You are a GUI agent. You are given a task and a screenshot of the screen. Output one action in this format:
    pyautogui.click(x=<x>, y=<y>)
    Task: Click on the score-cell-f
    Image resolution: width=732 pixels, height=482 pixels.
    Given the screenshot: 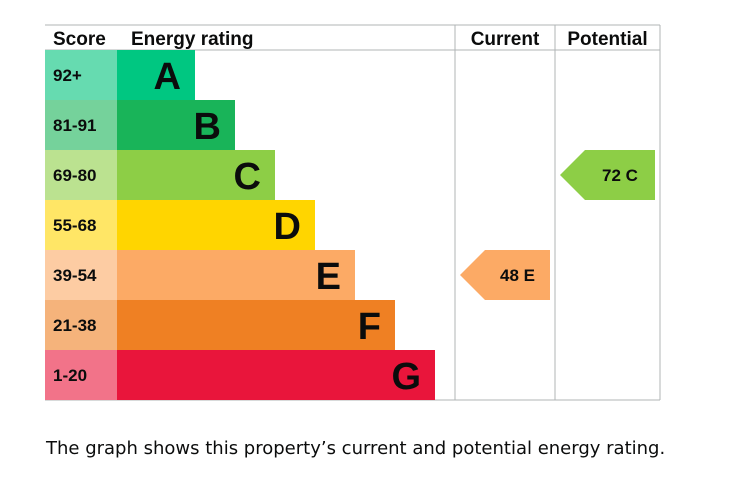 What is the action you would take?
    pyautogui.click(x=81, y=325)
    